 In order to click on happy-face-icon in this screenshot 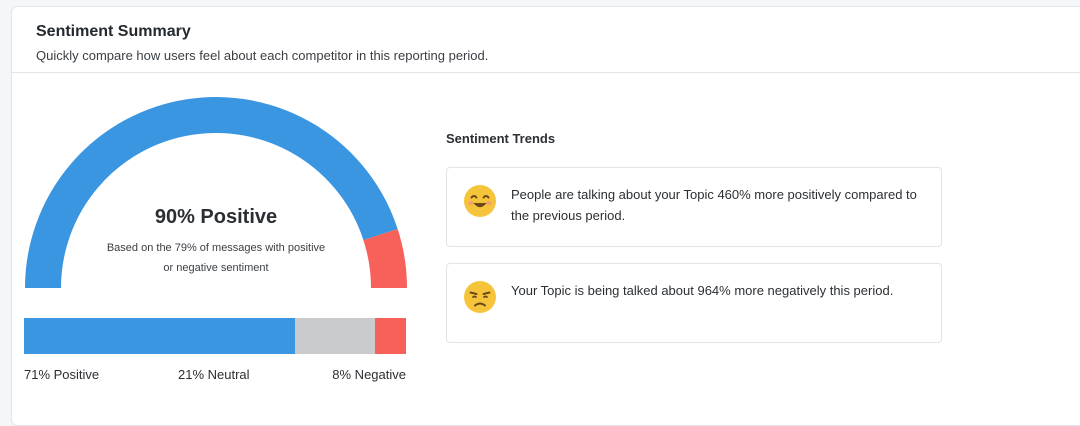, I will do `click(480, 201)`.